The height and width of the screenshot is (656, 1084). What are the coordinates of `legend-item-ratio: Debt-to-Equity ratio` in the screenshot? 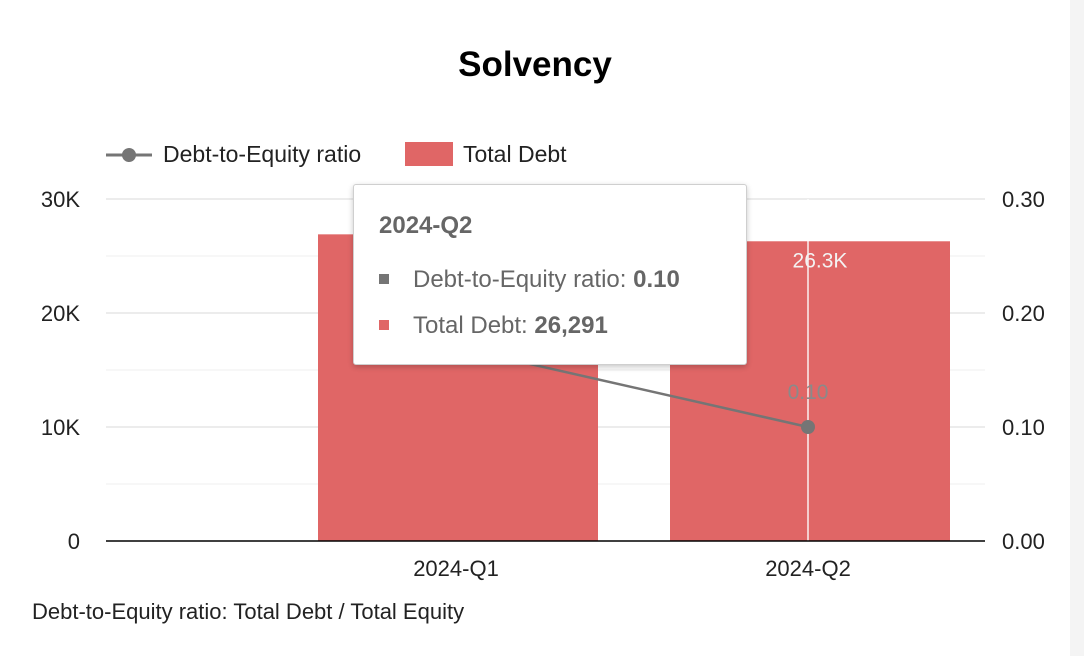 It's located at (233, 154).